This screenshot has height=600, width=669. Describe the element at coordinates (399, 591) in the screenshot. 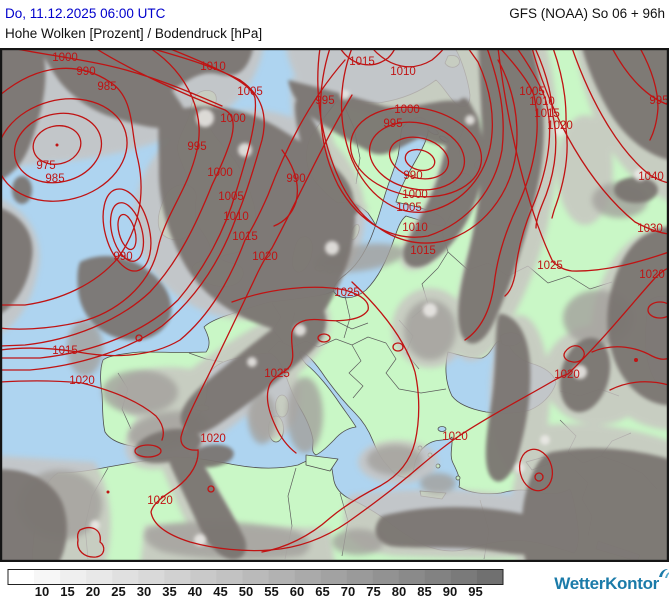

I see `legend-tick: 80` at that location.